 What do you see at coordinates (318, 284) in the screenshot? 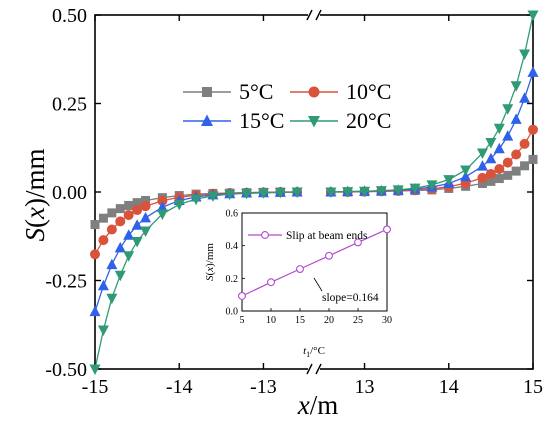
I see `inset-annotation-arrow` at bounding box center [318, 284].